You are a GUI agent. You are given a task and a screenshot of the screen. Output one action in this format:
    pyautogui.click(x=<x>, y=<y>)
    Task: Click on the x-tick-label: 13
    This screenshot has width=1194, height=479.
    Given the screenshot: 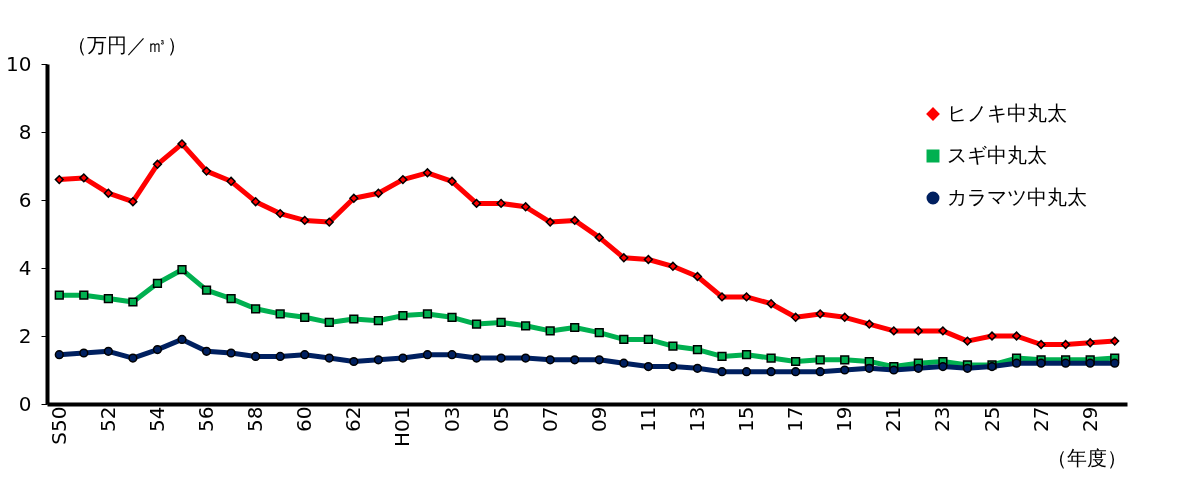 What is the action you would take?
    pyautogui.click(x=696, y=419)
    